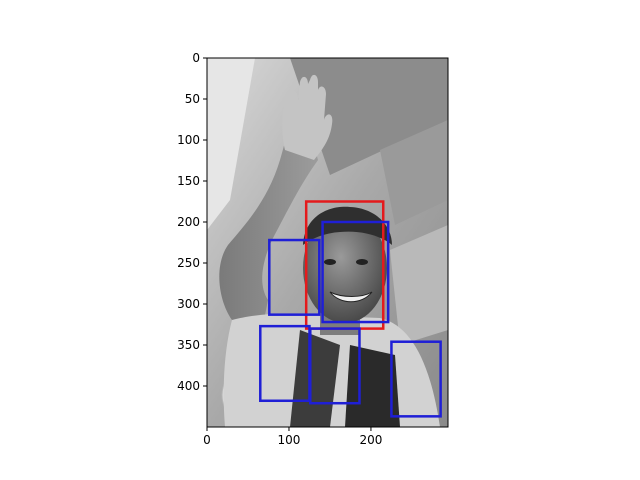 Image resolution: width=640 pixels, height=480 pixels. Describe the element at coordinates (188, 386) in the screenshot. I see `y-tick-label: 400` at that location.